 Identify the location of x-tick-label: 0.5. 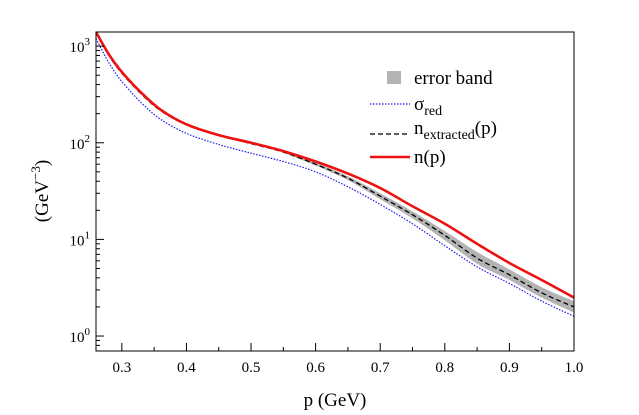
(251, 368).